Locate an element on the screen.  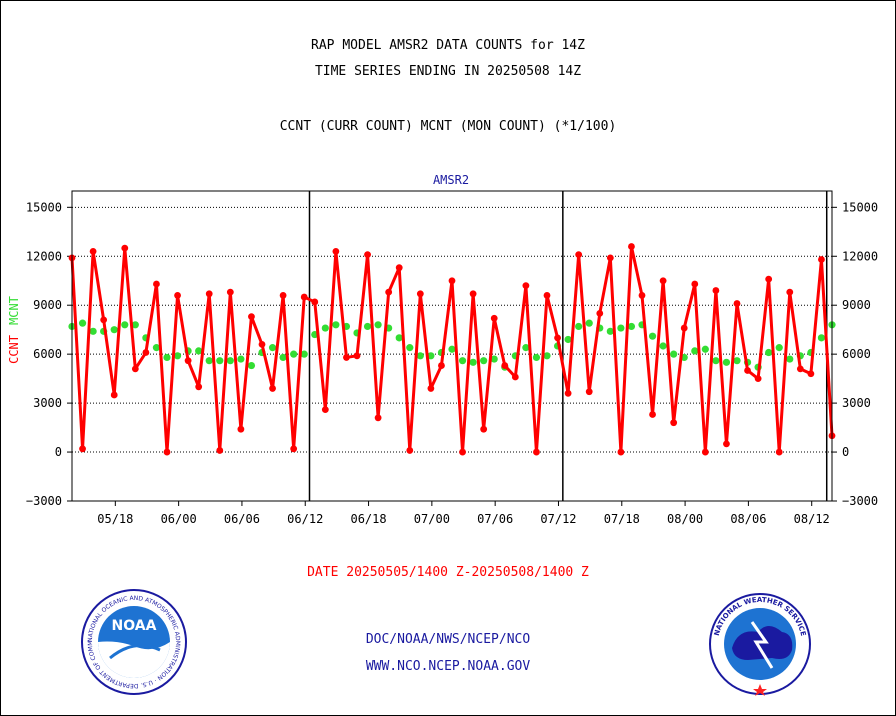
x-tick-label: 07/18 is located at coordinates (622, 519).